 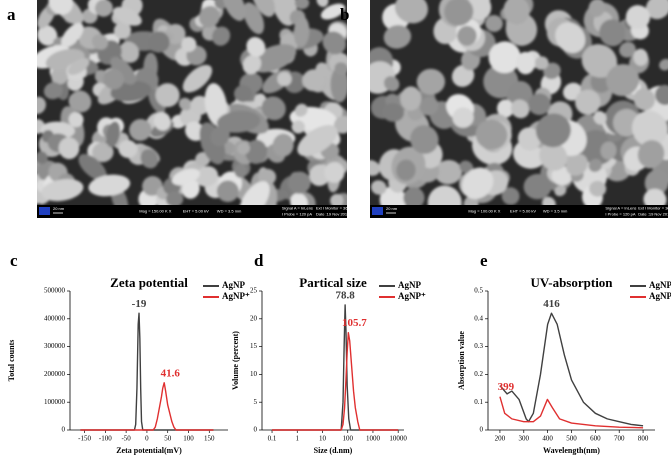 What do you see at coordinates (500, 439) in the screenshot?
I see `x-tick-label: 200` at bounding box center [500, 439].